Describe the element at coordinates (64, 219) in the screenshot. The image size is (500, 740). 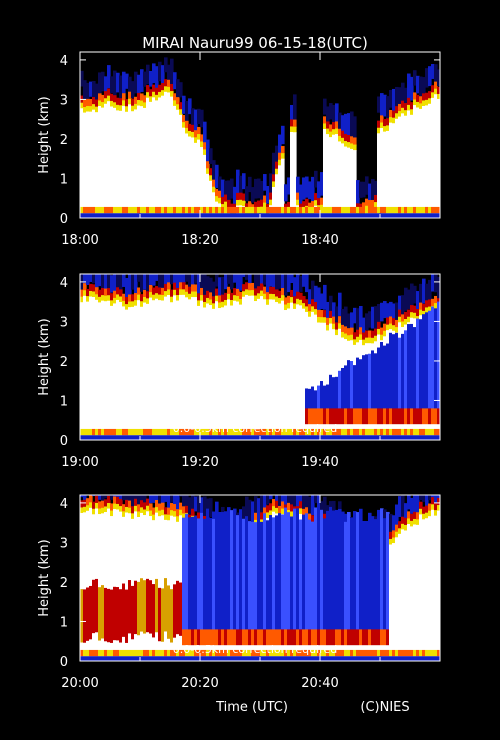
I see `y-tick-label: 0` at that location.